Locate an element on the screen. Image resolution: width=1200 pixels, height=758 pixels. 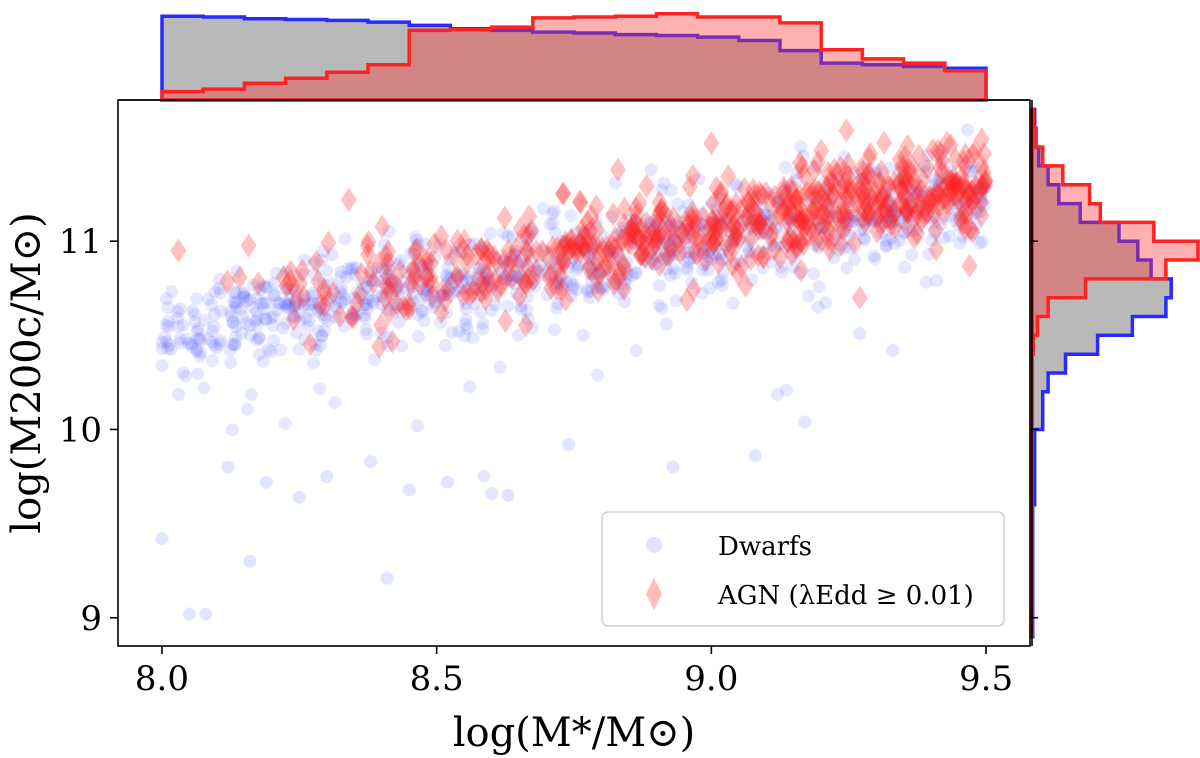
x-tick-label: 8.5 is located at coordinates (437, 679).